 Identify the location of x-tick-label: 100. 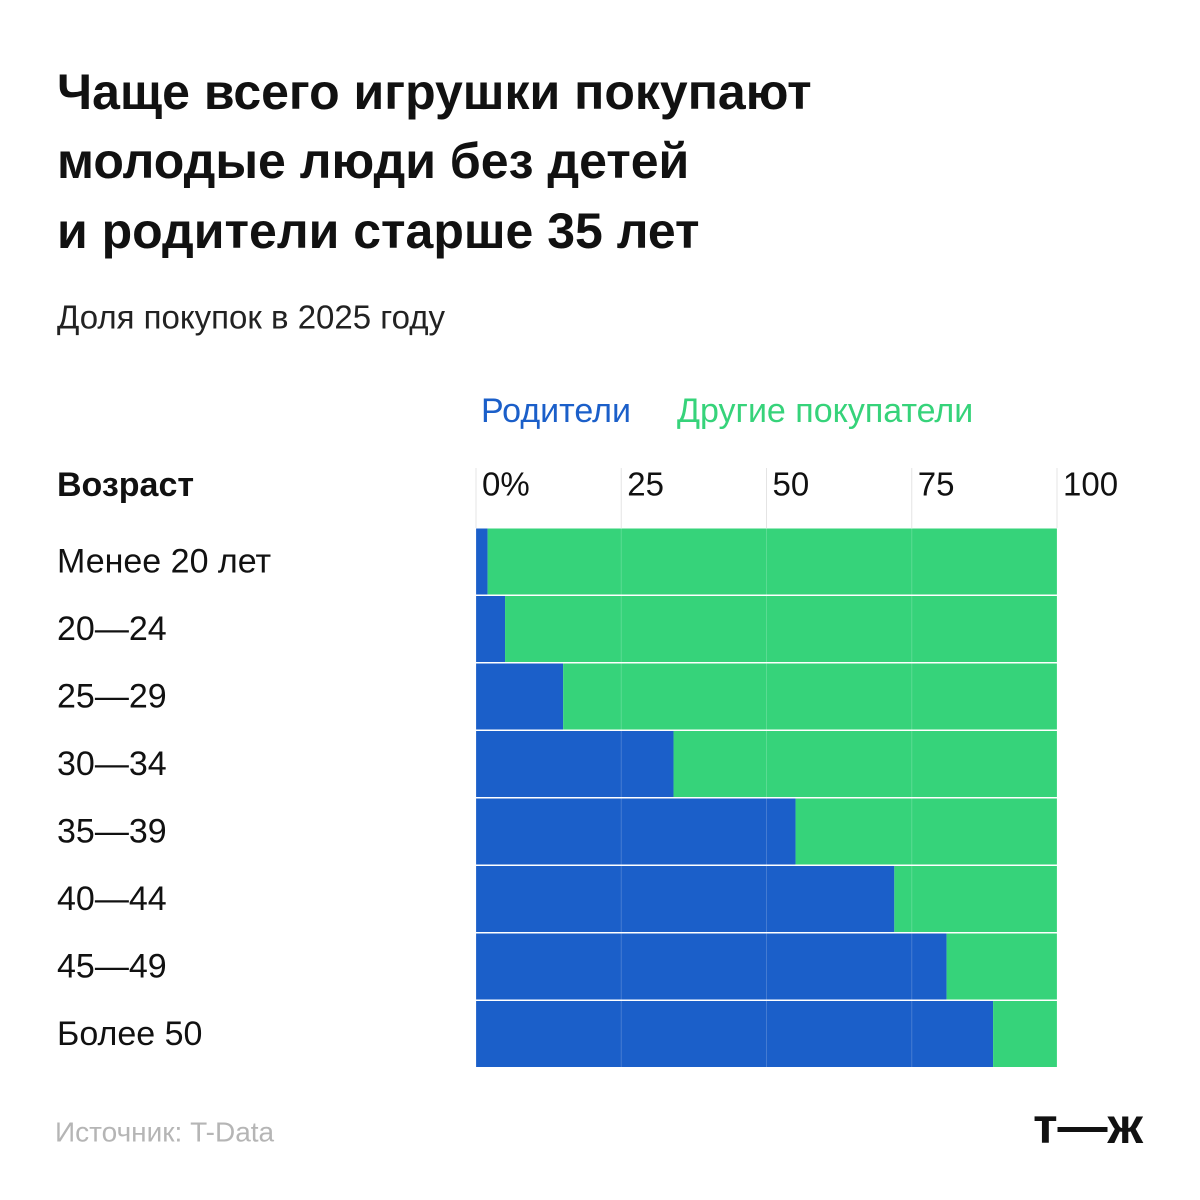
(1090, 484).